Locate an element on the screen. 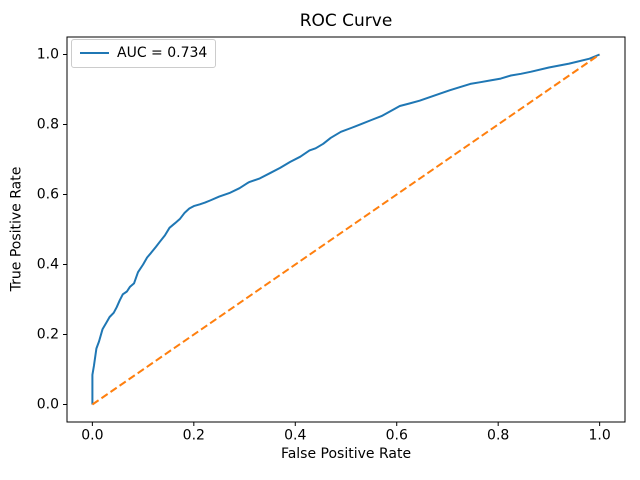 This screenshot has height=480, width=640. legend-line-sample is located at coordinates (94, 53).